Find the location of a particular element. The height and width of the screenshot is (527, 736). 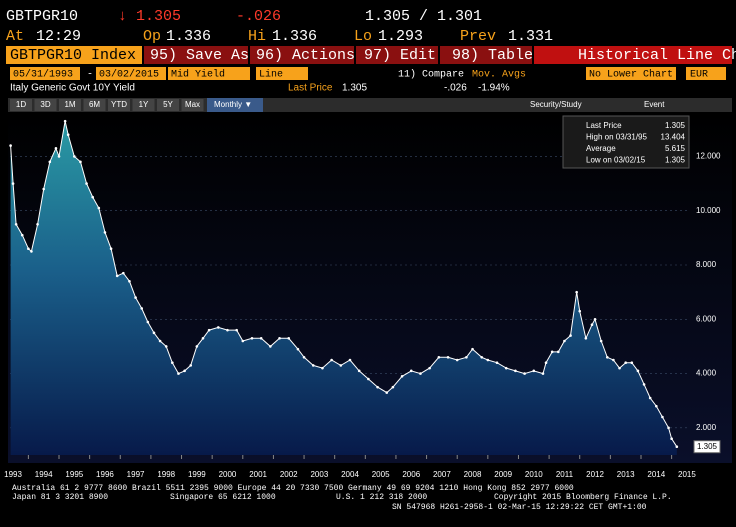

x-tick-label: 1999 is located at coordinates (197, 474).